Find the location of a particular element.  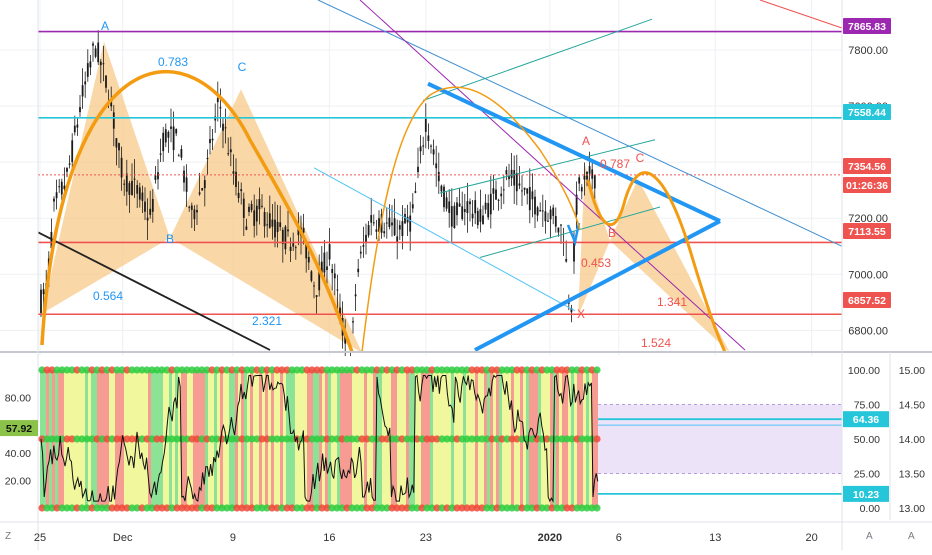

osc-left-tick: 80.00 is located at coordinates (18, 399).